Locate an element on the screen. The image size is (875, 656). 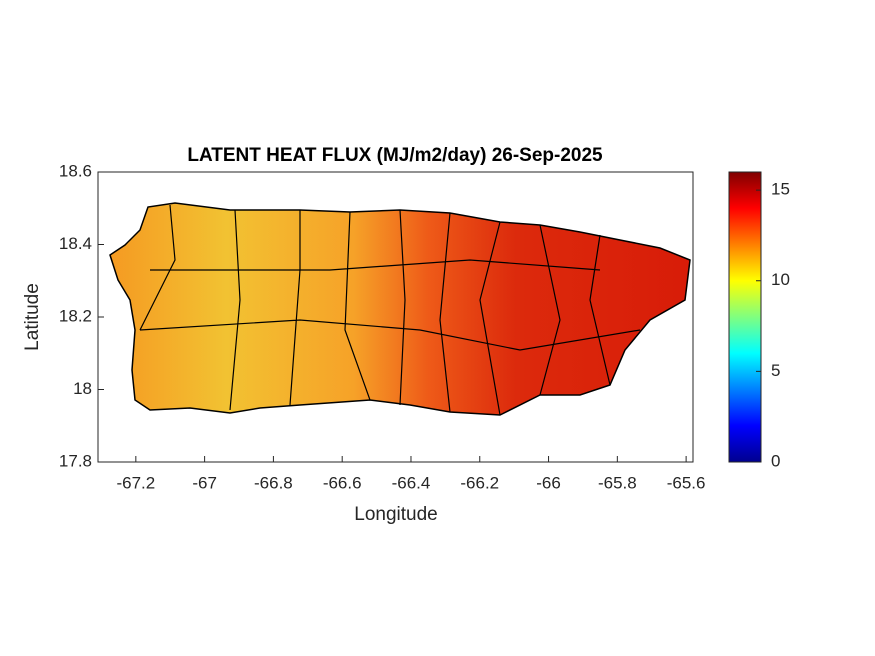
colorbar-tick-label: 0 is located at coordinates (775, 460).